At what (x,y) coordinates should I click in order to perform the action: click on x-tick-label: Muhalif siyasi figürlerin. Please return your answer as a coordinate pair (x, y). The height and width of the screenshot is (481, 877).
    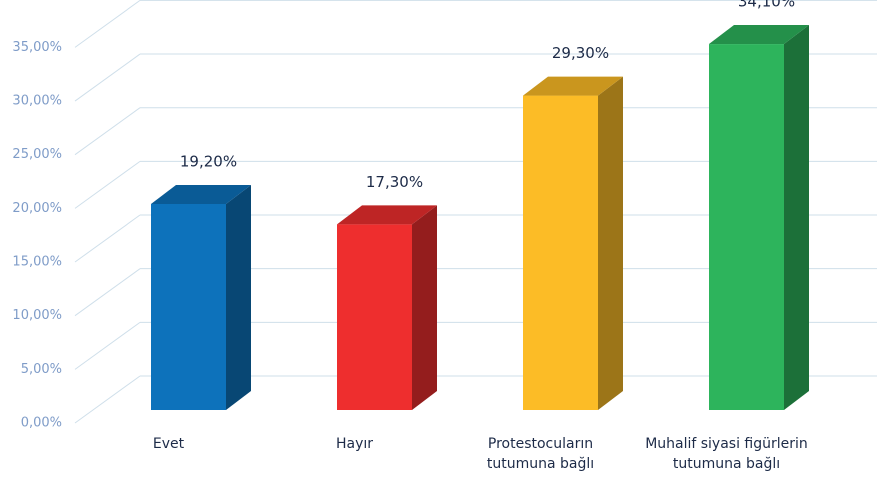
    Looking at the image, I should click on (726, 444).